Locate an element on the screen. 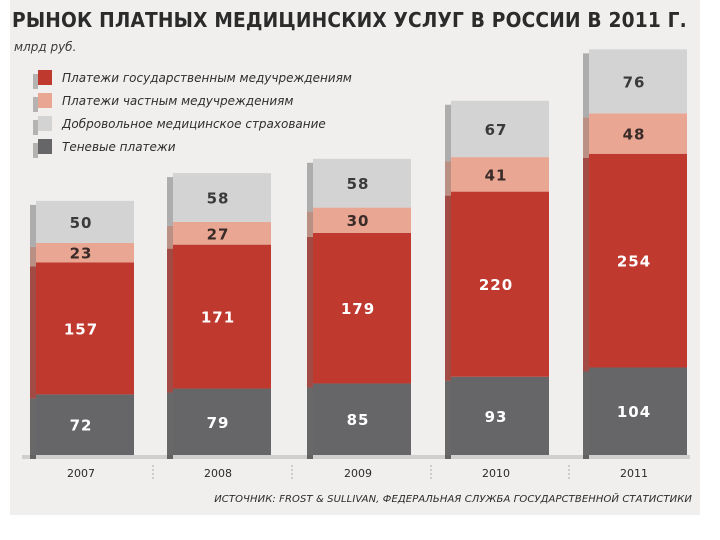  value-label-2009-1: 179 is located at coordinates (358, 309).